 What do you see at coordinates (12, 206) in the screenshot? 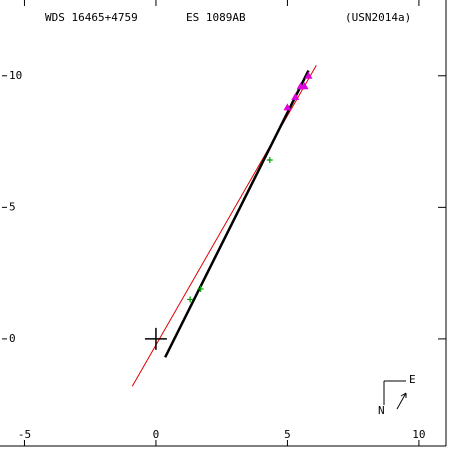
I see `y-tick-label: 5` at bounding box center [12, 206].